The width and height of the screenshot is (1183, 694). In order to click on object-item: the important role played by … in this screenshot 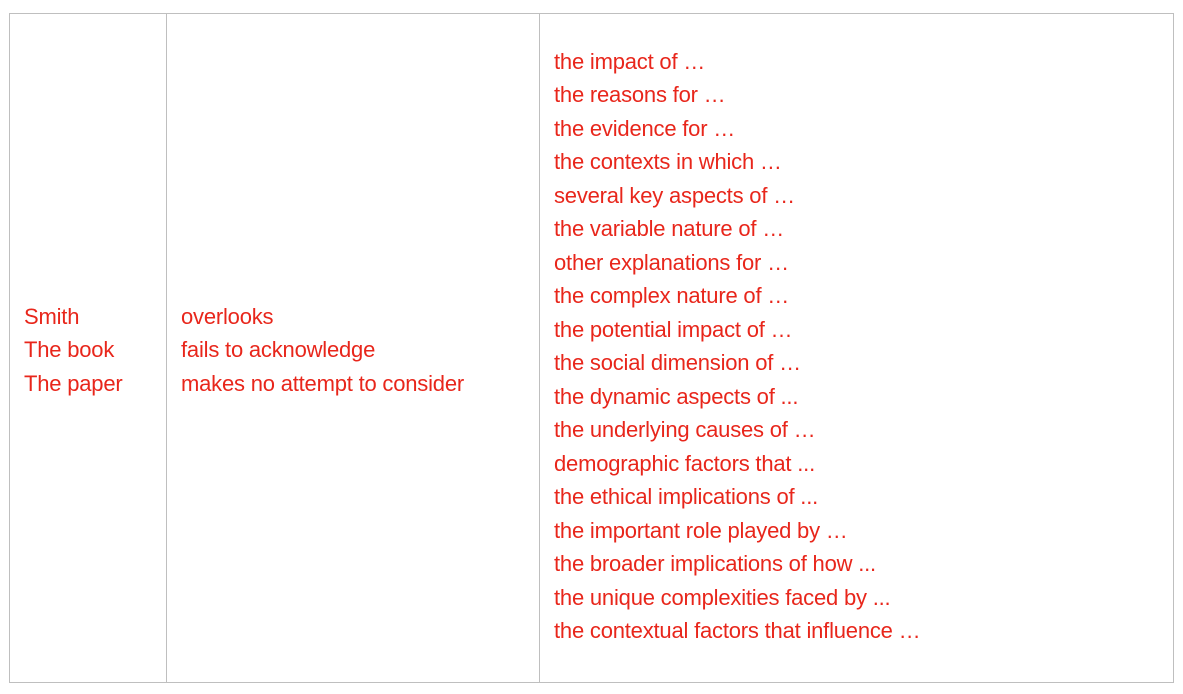, I will do `click(701, 530)`.